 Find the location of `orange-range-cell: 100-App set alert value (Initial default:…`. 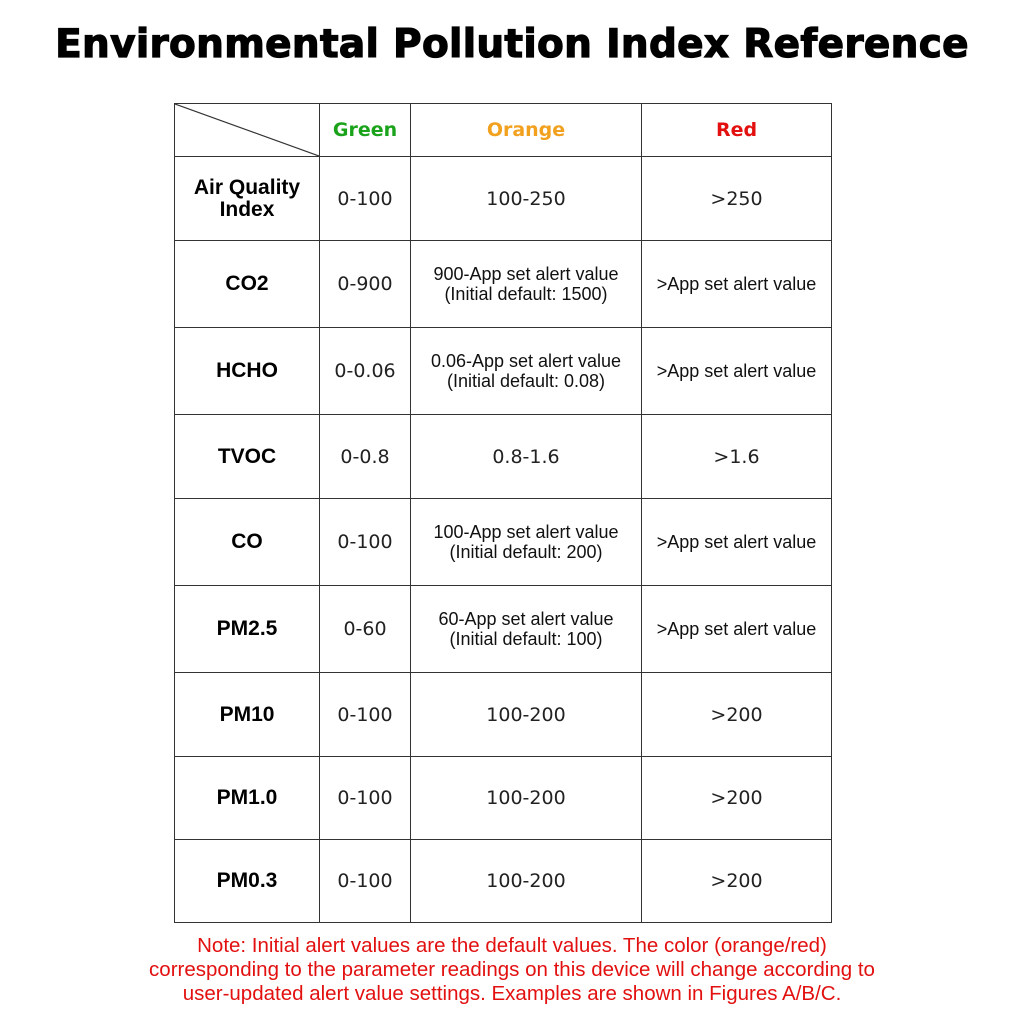

orange-range-cell: 100-App set alert value (Initial default:… is located at coordinates (526, 542).